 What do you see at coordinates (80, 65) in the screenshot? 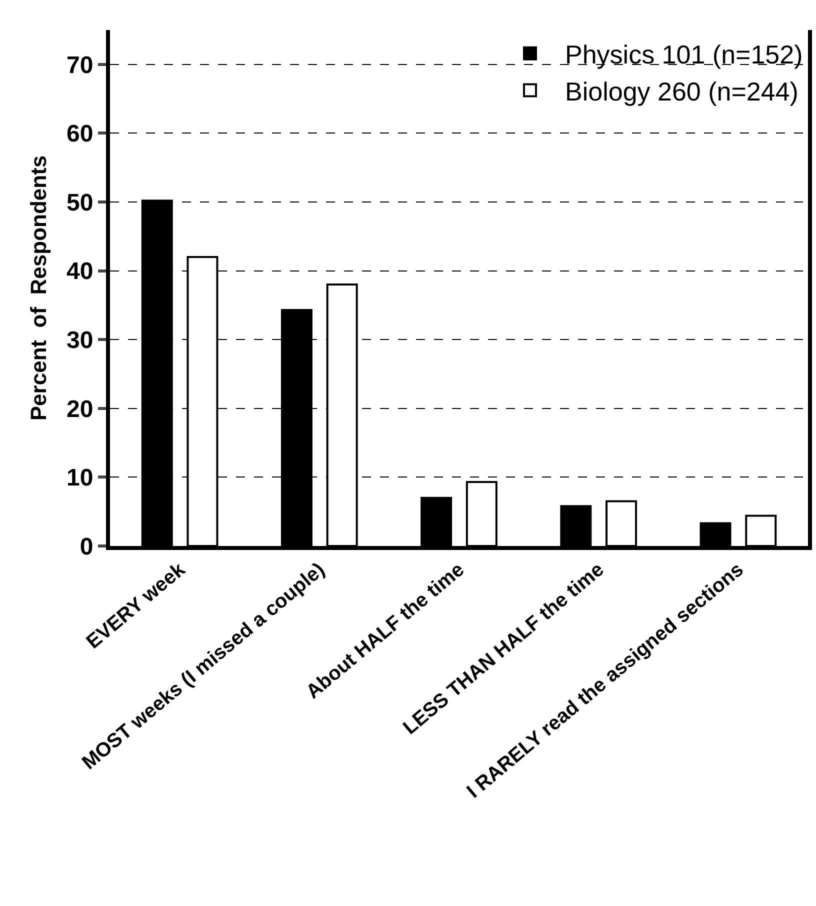
I see `y-tick-label: 70` at bounding box center [80, 65].